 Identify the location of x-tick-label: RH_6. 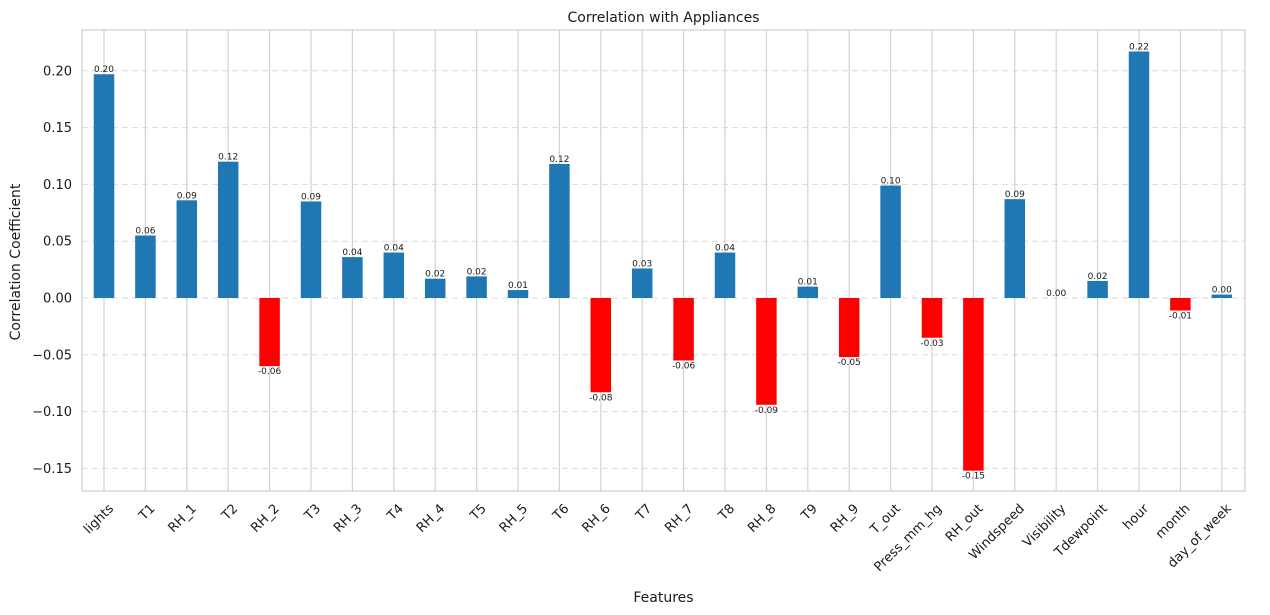
(596, 518).